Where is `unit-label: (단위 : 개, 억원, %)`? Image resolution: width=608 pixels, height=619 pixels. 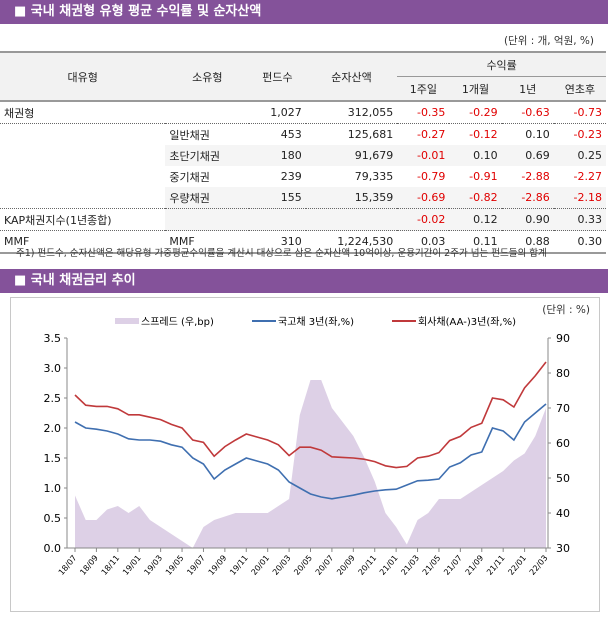 unit-label: (단위 : 개, 억원, %) is located at coordinates (548, 41).